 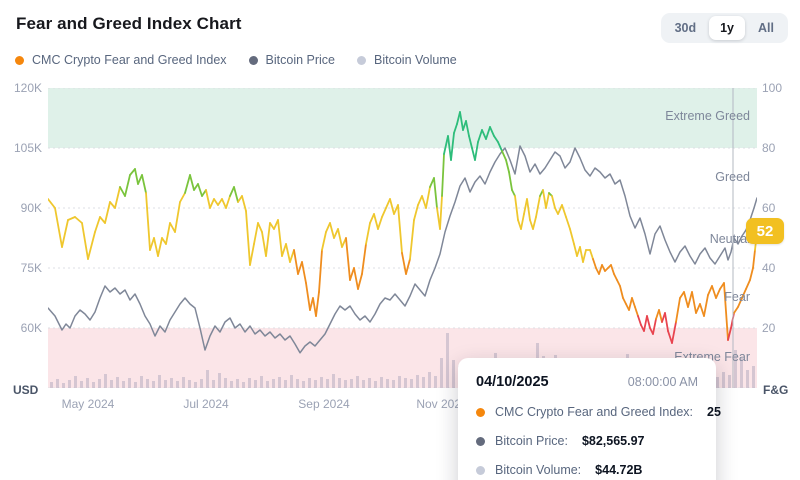 I want to click on zone-label-neutral: Neutral, so click(x=729, y=239).